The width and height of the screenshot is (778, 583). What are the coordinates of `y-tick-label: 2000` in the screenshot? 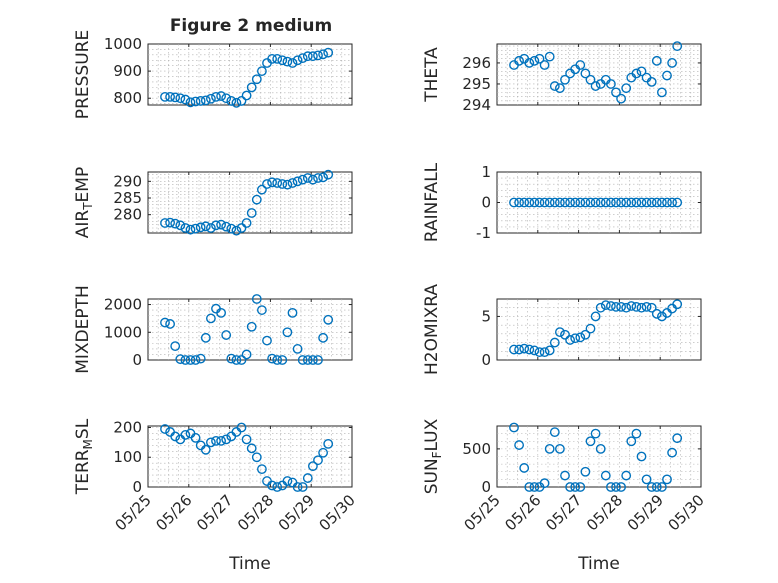 It's located at (123, 305).